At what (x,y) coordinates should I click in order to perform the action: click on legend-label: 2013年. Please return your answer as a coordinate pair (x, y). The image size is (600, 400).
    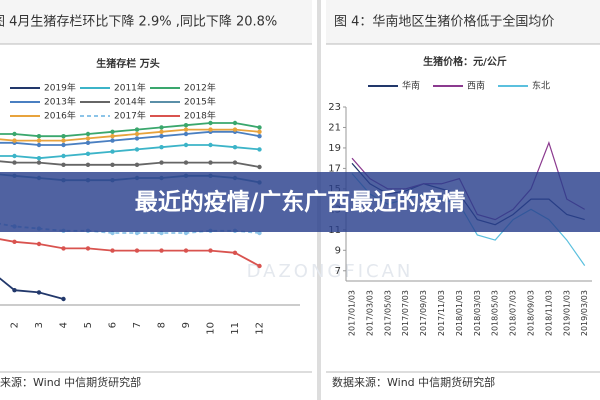
    Looking at the image, I should click on (60, 102).